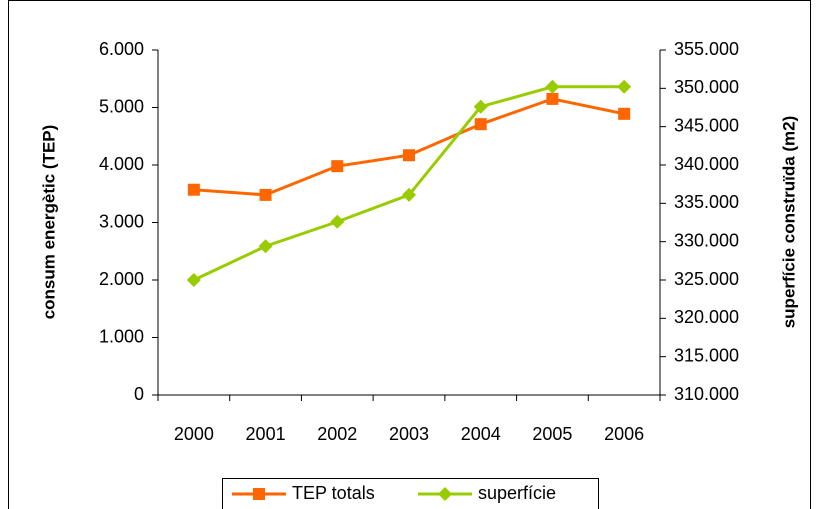  What do you see at coordinates (139, 394) in the screenshot?
I see `y-tick-label: 0` at bounding box center [139, 394].